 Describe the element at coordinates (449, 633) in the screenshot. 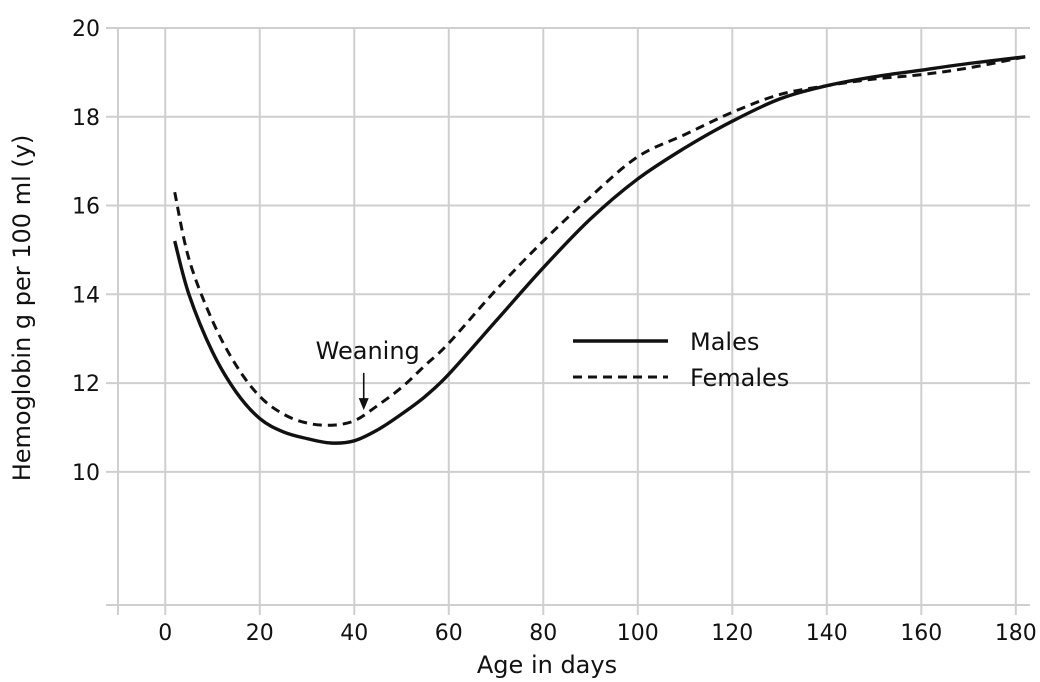

I see `x-tick-label: 60` at that location.